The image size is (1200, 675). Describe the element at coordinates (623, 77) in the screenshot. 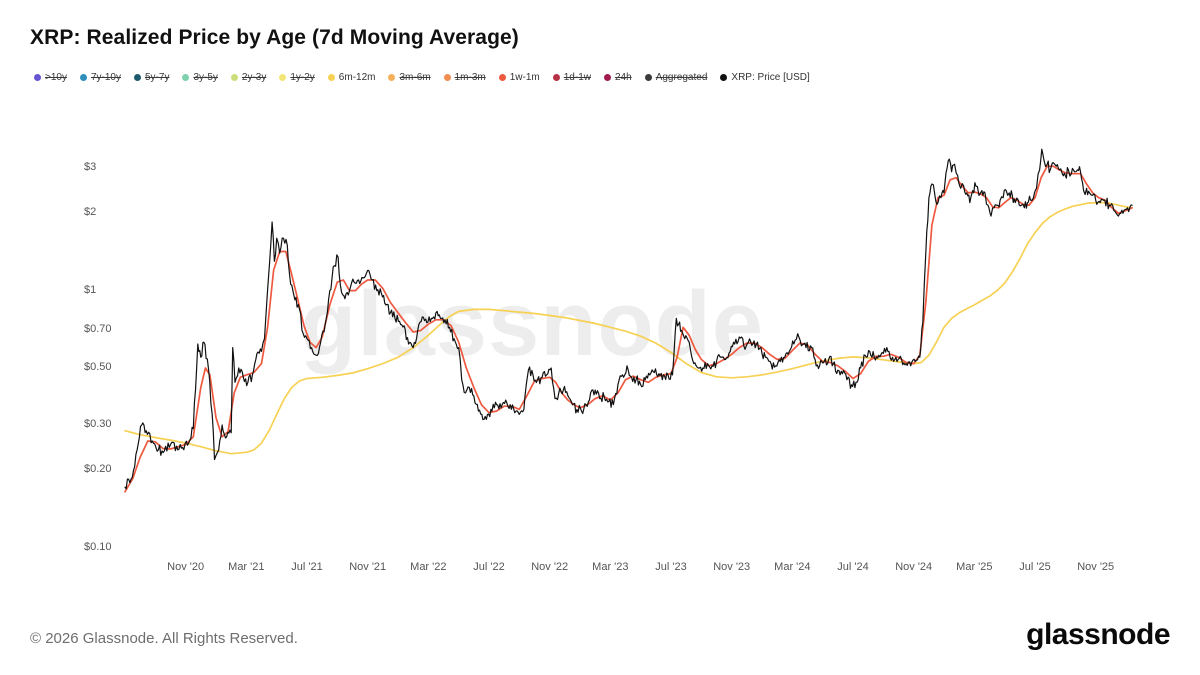

I see `legend-label: 24h` at that location.